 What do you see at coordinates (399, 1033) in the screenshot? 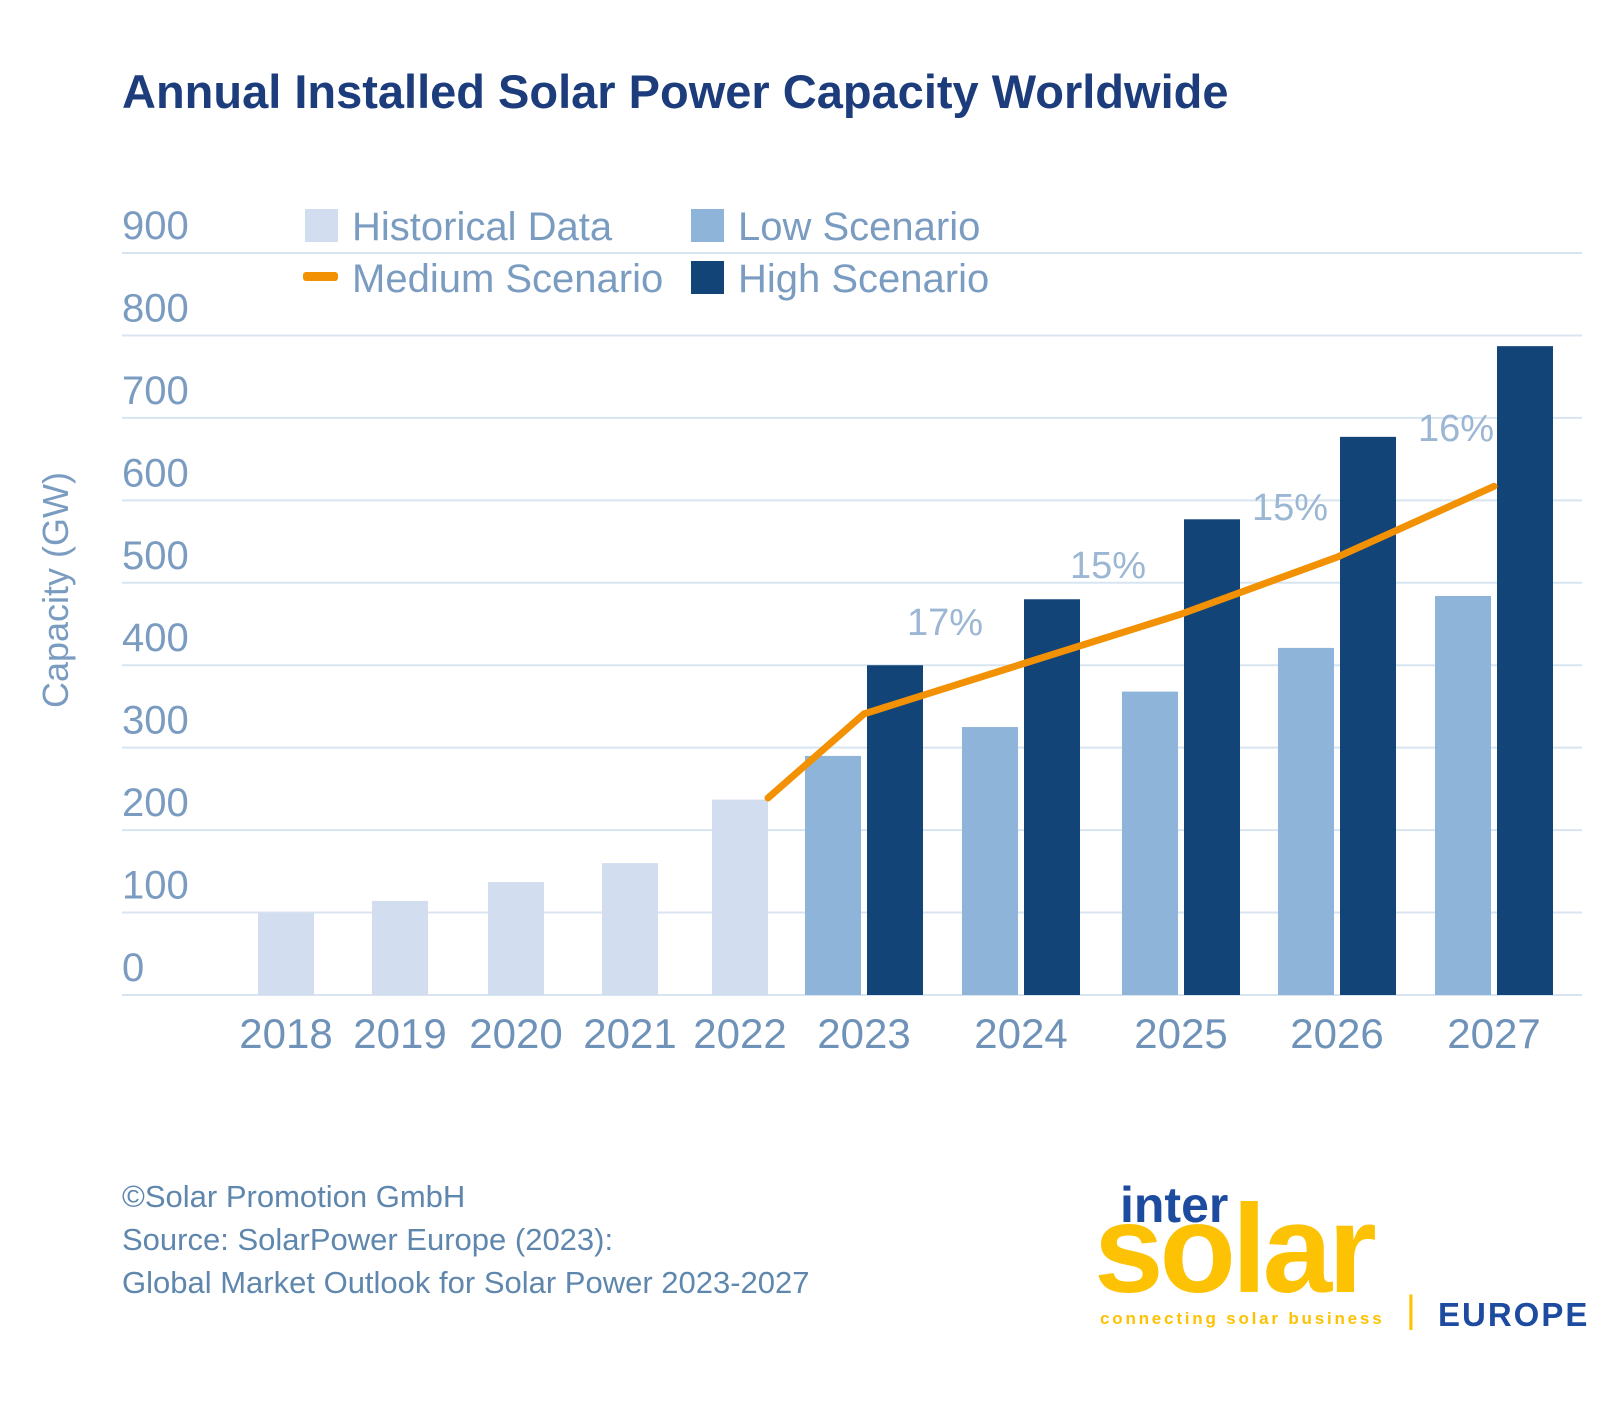
I see `x-tick-2019: 2019` at bounding box center [399, 1033].